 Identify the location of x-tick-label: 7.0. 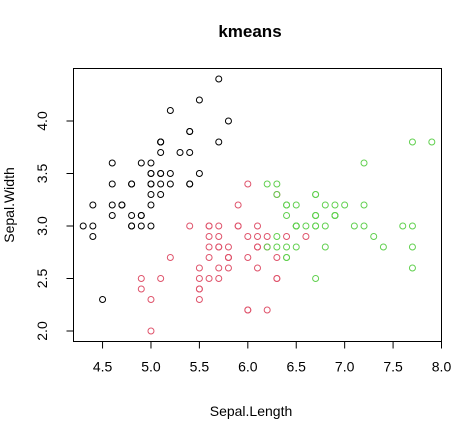
(345, 367).